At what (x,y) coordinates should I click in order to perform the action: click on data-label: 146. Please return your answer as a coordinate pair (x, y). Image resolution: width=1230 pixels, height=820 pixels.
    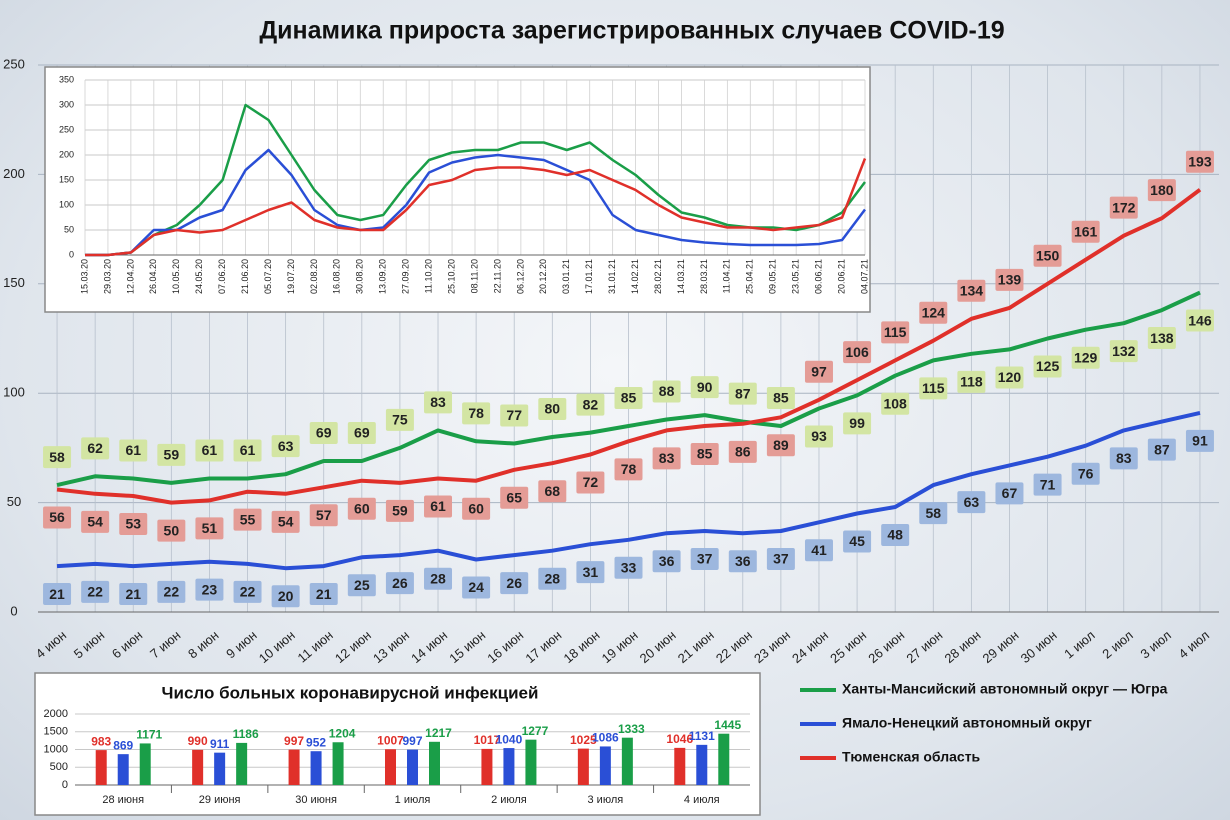
    Looking at the image, I should click on (1200, 320).